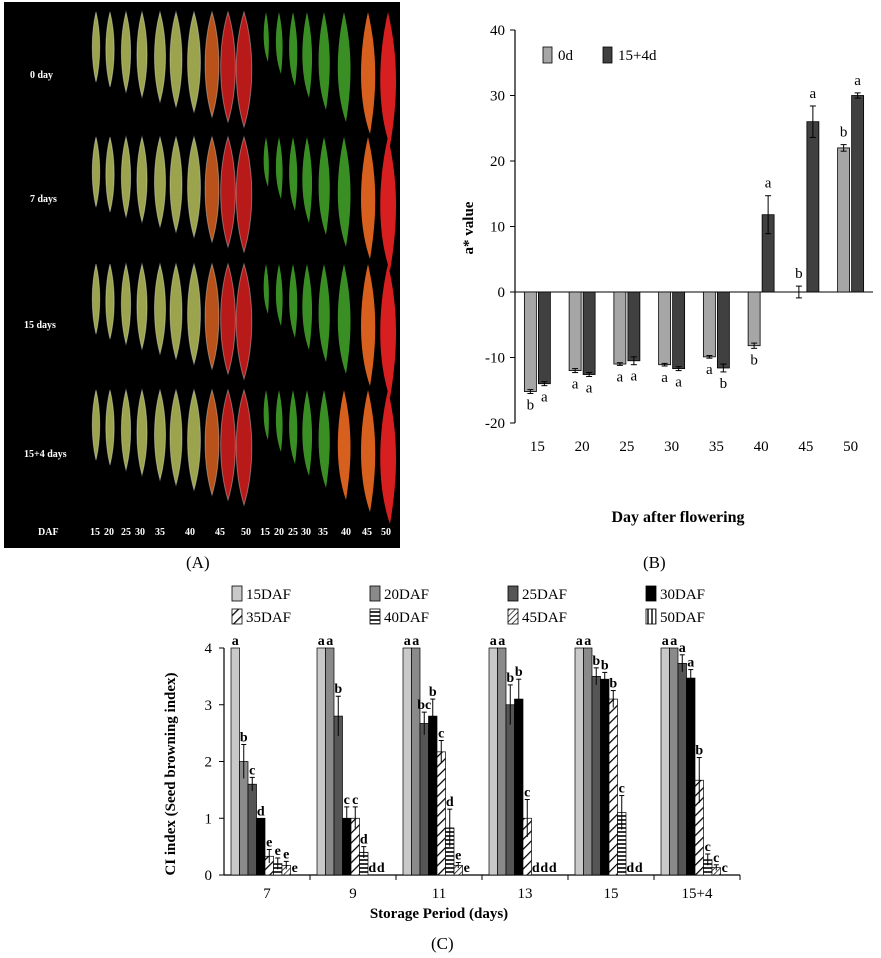  What do you see at coordinates (495, 359) in the screenshot?
I see `y-tick-label: -10` at bounding box center [495, 359].